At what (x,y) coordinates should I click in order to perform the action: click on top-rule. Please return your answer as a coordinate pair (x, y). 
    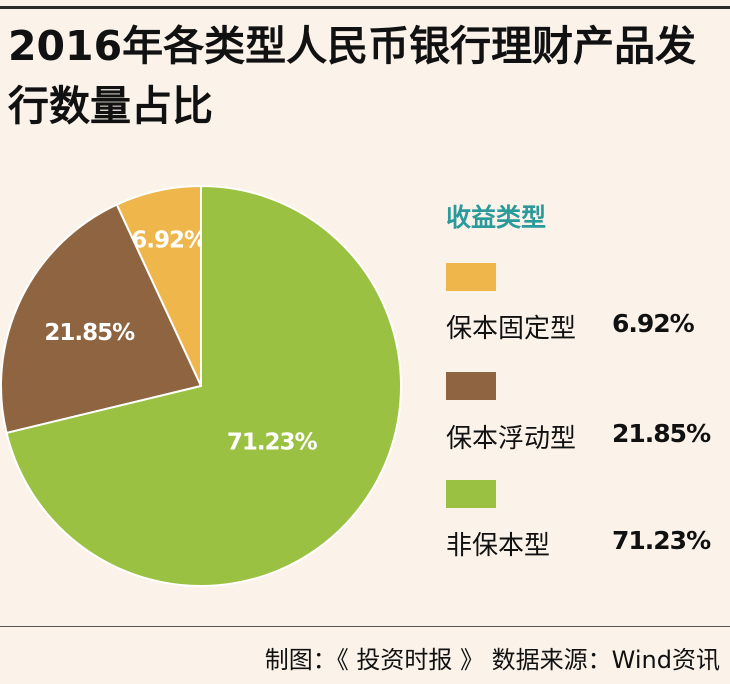
    Looking at the image, I should click on (365, 7).